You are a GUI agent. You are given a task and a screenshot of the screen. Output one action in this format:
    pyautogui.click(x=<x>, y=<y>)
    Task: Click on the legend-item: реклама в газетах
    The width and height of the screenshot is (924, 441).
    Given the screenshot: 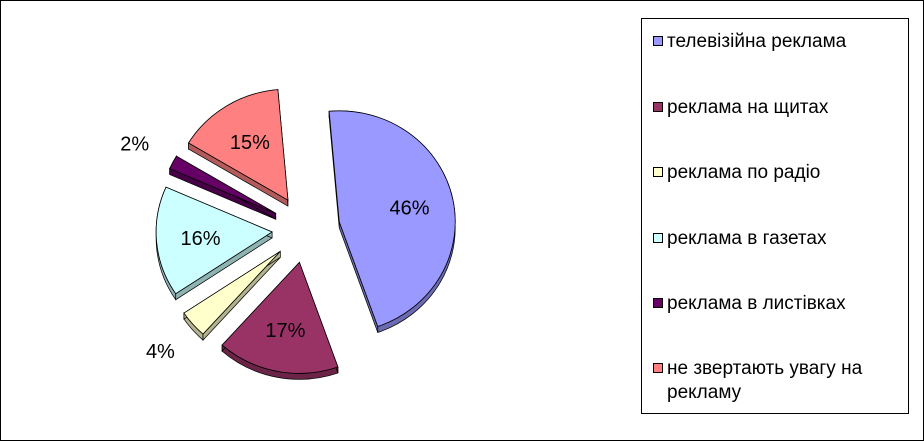 What is the action you would take?
    pyautogui.click(x=775, y=239)
    